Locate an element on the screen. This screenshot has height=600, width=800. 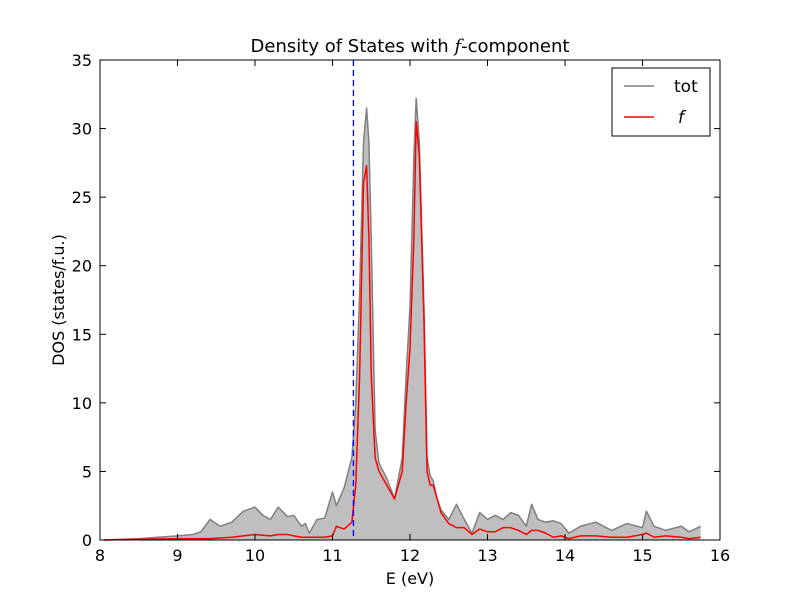
legend-box is located at coordinates (661, 102).